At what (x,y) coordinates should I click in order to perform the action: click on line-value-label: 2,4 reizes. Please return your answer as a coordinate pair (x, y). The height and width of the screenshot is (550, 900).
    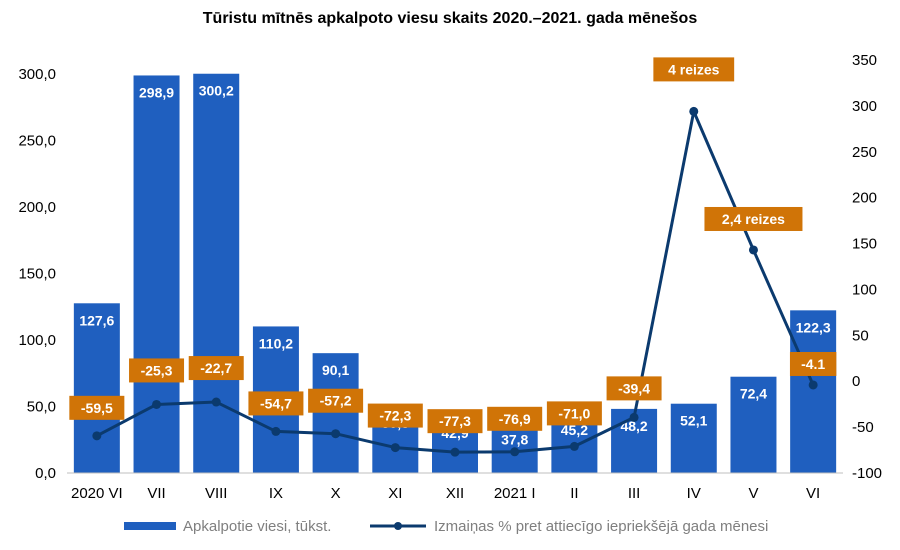
    Looking at the image, I should click on (753, 219).